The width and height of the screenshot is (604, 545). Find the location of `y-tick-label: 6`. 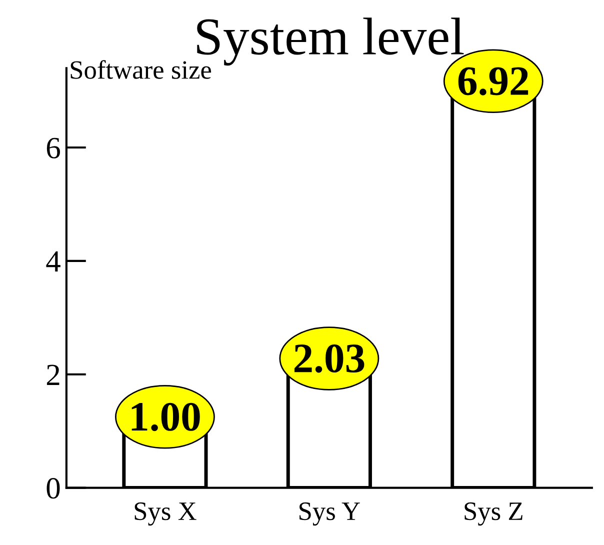

y-tick-label: 6 is located at coordinates (53, 148).